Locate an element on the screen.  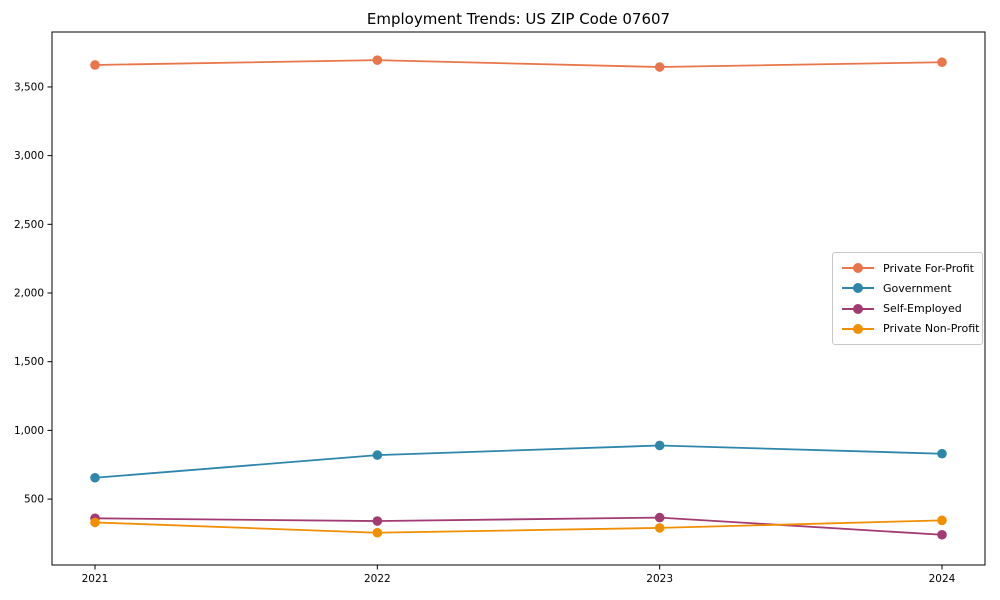
data-point-self-employed-2024 is located at coordinates (942, 534).